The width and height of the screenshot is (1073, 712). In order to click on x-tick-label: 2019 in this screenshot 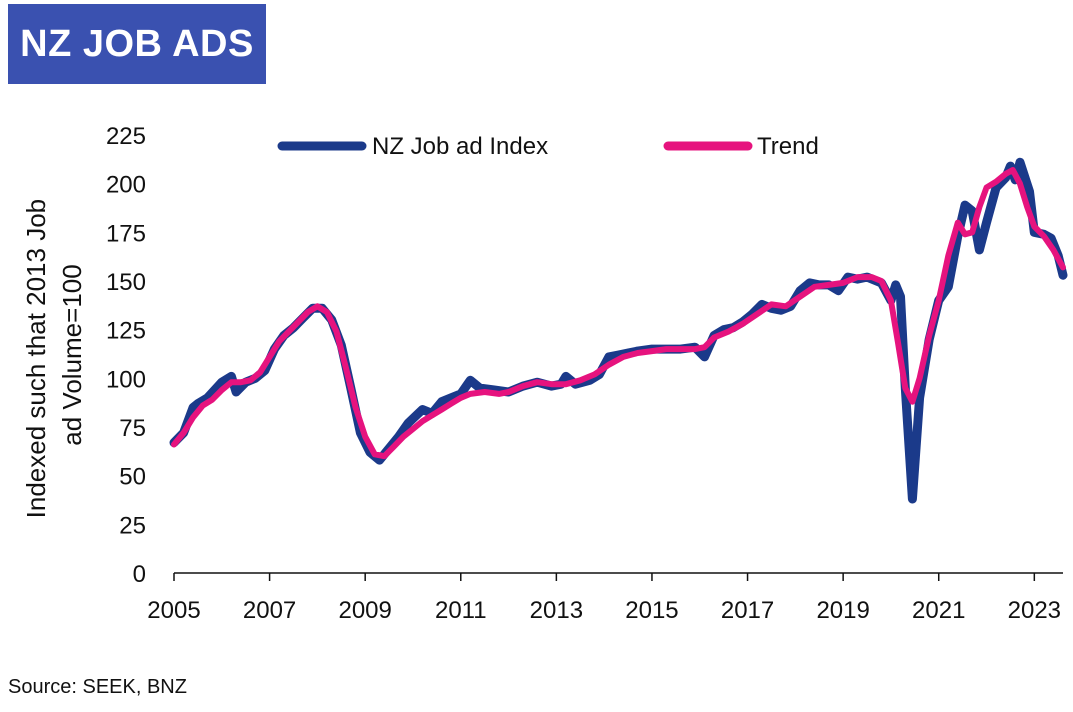, I will do `click(842, 610)`.